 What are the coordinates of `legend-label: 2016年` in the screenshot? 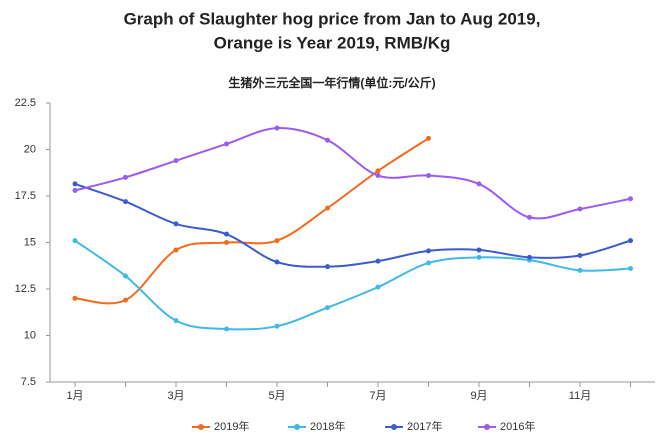 It's located at (517, 426).